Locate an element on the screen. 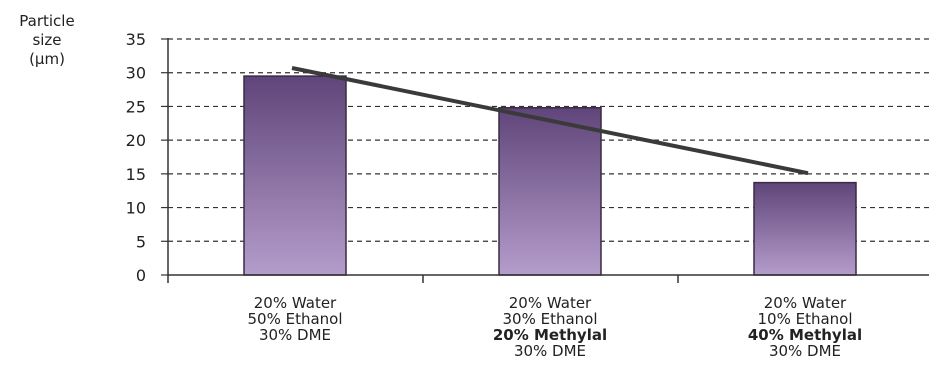 The width and height of the screenshot is (929, 370). x-category-1-line-2: 20% Methylal is located at coordinates (550, 335).